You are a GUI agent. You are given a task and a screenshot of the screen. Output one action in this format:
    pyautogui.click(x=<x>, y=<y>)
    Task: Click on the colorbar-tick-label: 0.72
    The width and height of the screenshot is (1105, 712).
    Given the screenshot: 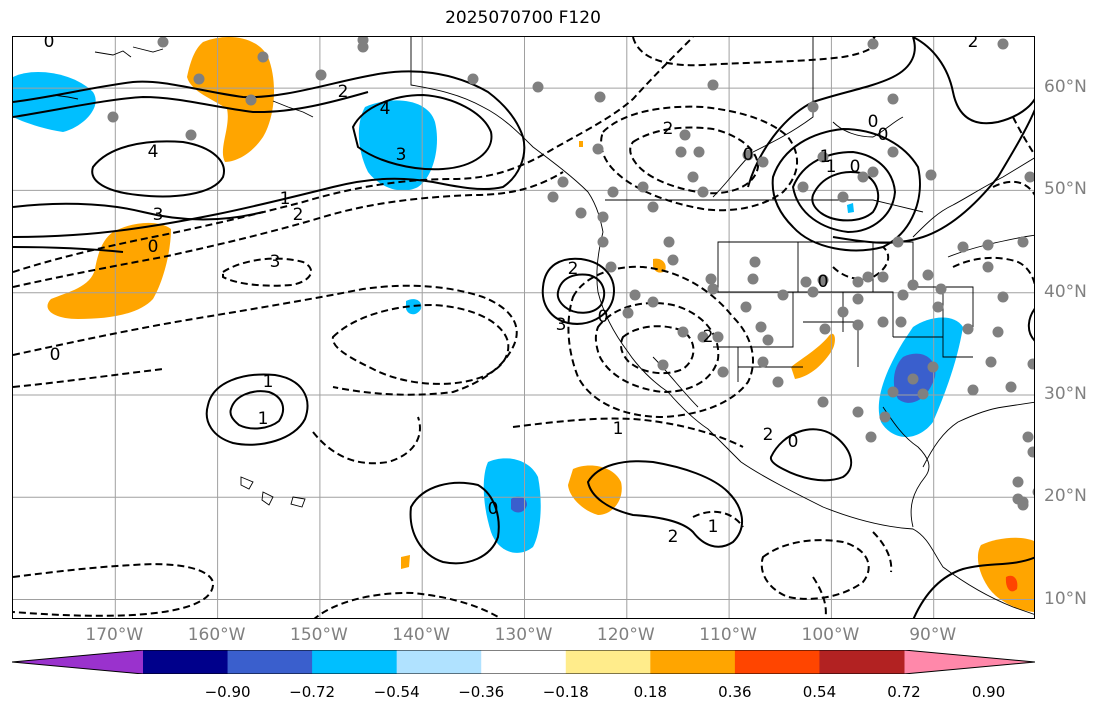 What is the action you would take?
    pyautogui.click(x=904, y=692)
    